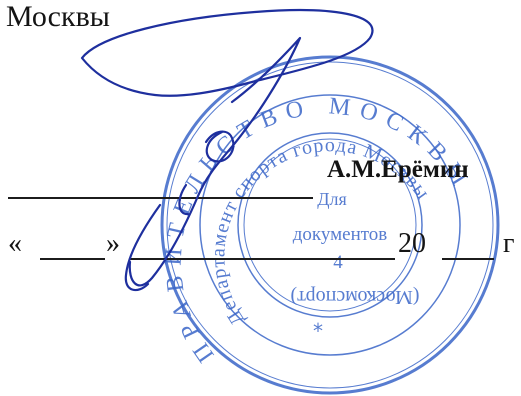  Describe the element at coordinates (340, 234) in the screenshot. I see `seal-center-line2: документов` at that location.